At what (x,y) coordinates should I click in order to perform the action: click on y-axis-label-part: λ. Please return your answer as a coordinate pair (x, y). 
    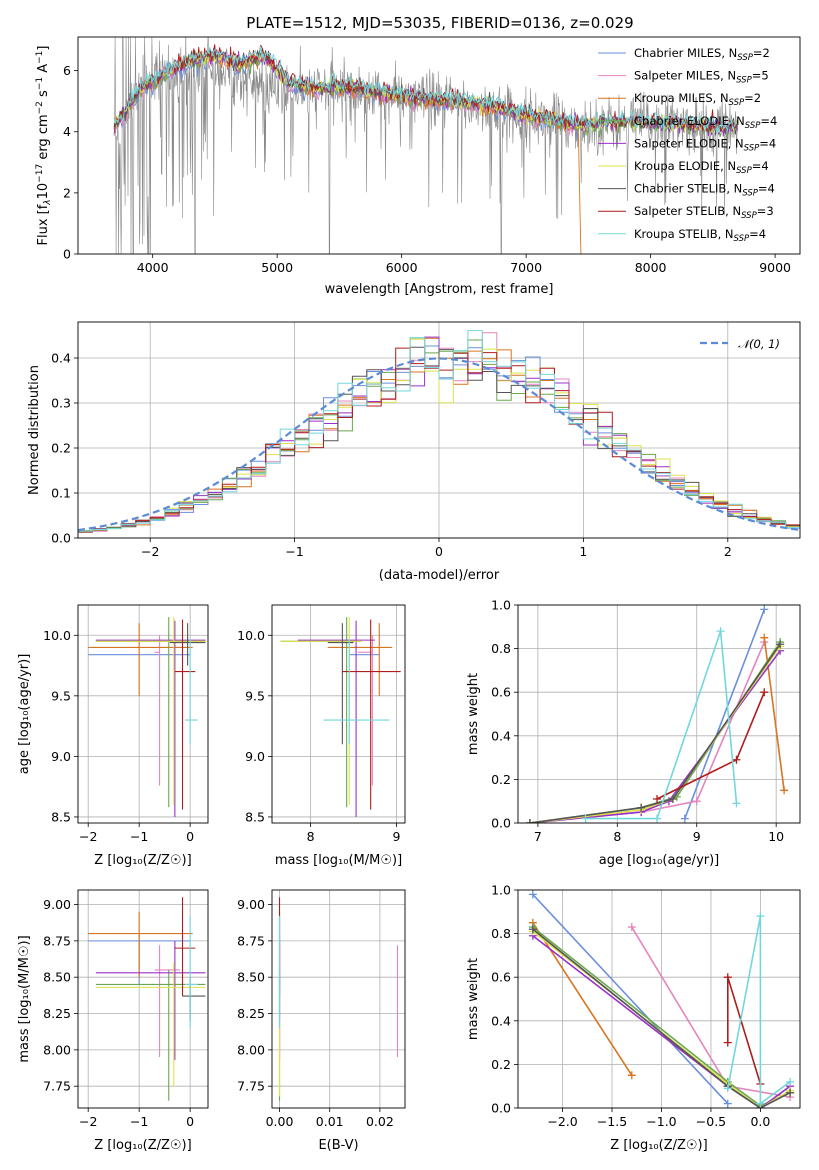
    Looking at the image, I should click on (48, 202).